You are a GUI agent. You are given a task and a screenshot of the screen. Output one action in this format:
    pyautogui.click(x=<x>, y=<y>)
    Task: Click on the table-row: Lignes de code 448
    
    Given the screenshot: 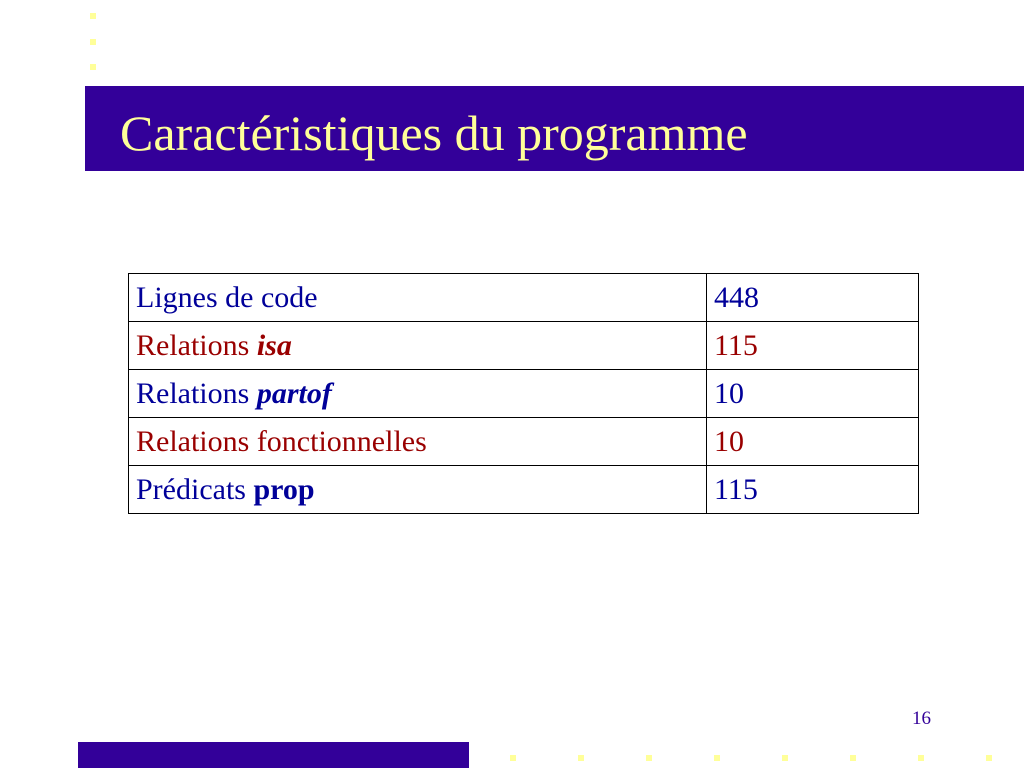 What is the action you would take?
    pyautogui.click(x=523, y=297)
    